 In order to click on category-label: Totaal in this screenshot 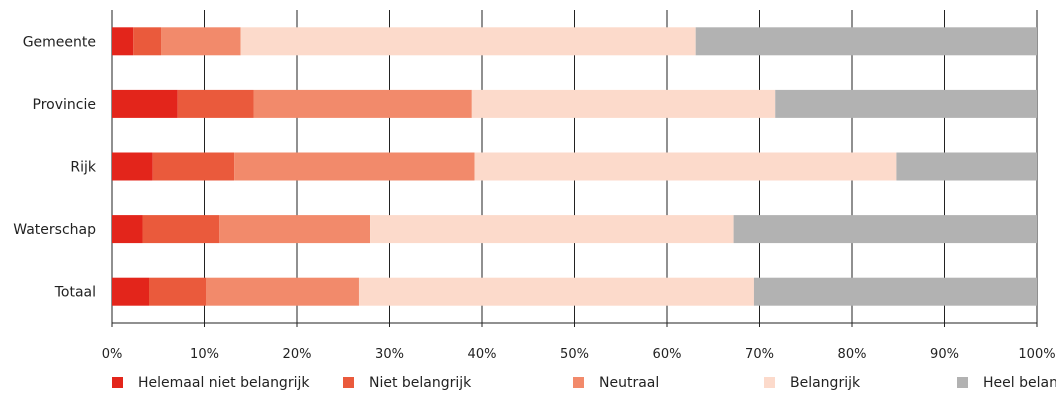, I will do `click(75, 293)`.